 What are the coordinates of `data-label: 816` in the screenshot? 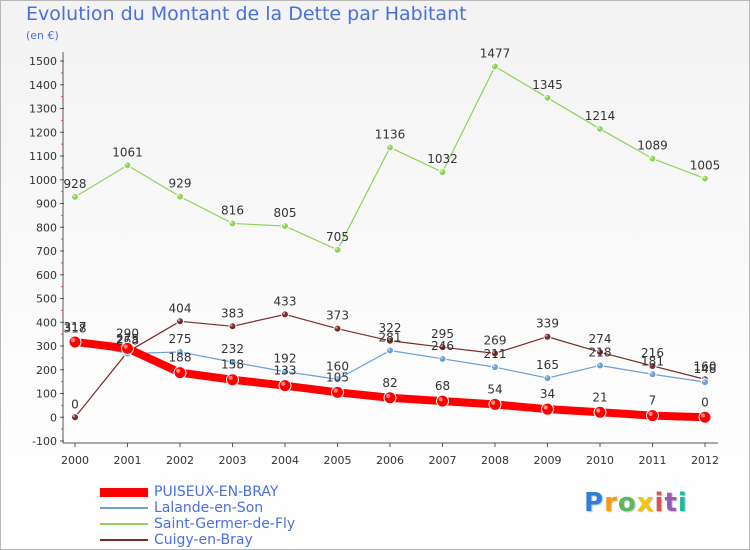 It's located at (232, 210).